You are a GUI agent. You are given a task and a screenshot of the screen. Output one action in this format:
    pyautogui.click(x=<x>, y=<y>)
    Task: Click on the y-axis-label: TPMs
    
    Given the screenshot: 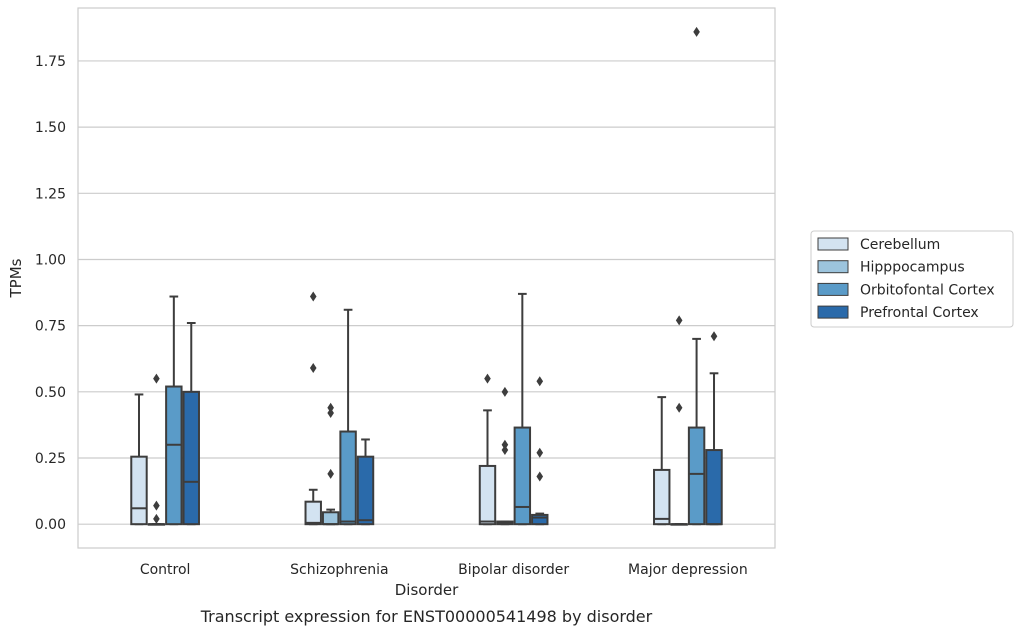 What is the action you would take?
    pyautogui.click(x=16, y=278)
    